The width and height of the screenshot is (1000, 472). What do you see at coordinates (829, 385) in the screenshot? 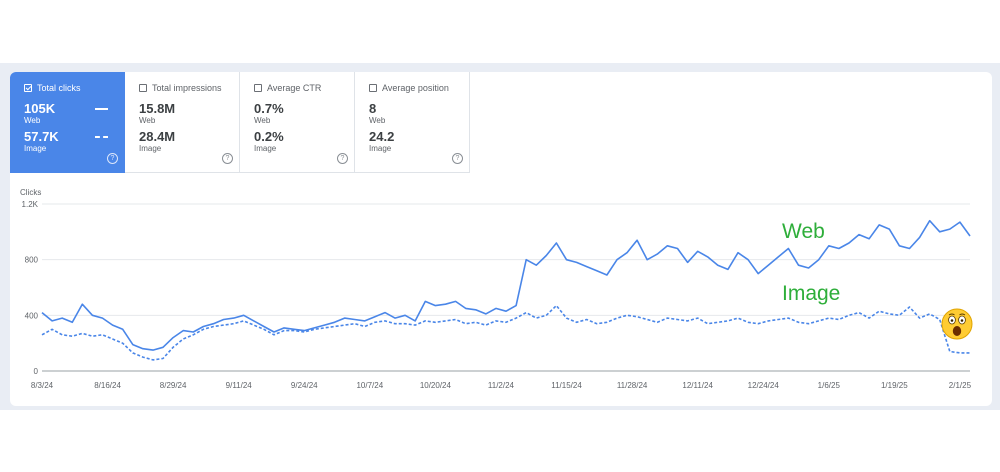
I see `x-tick-label: 1/6/25` at bounding box center [829, 385].